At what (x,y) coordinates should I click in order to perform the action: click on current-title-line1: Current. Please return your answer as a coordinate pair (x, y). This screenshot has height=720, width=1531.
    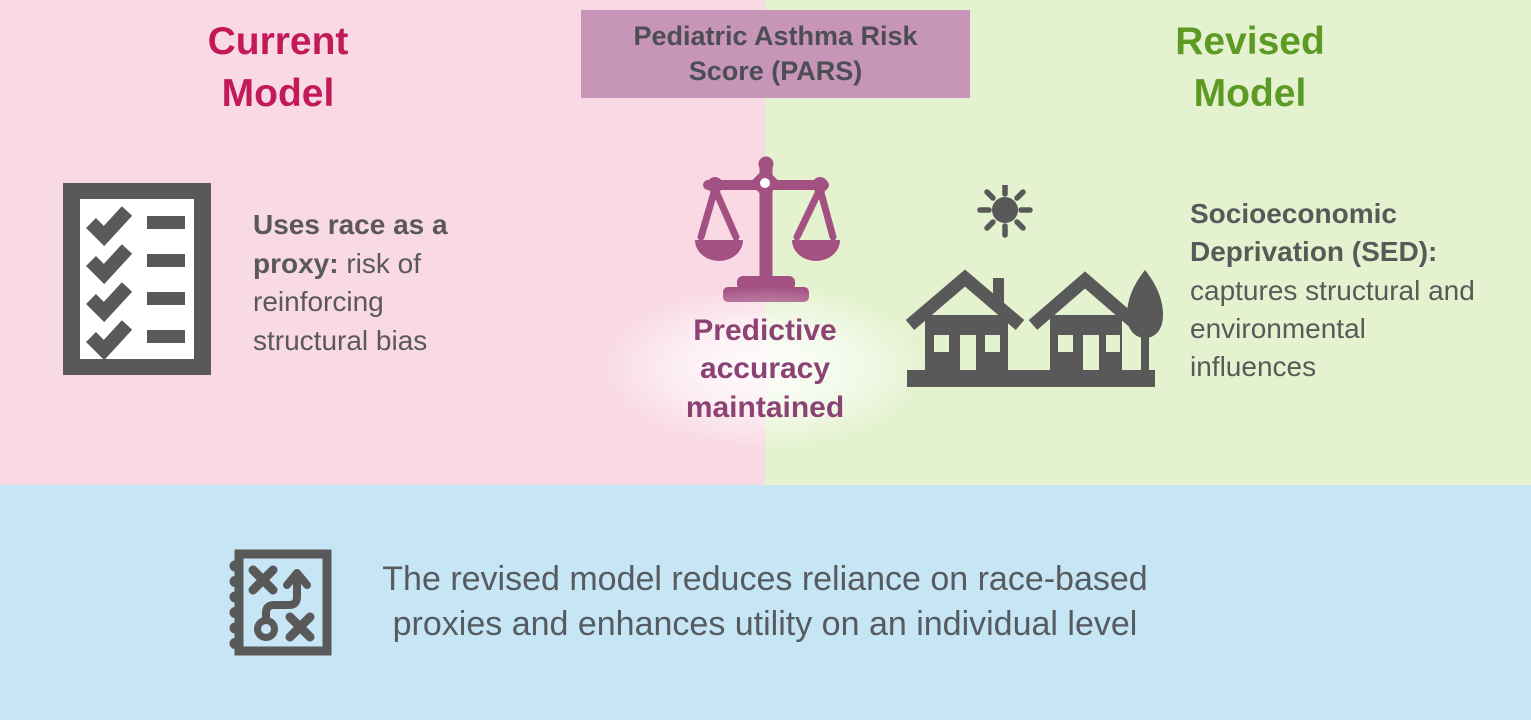
    Looking at the image, I should click on (278, 41).